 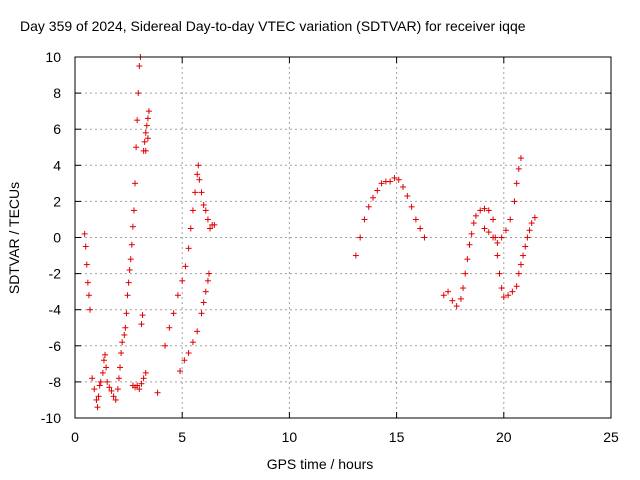 I want to click on x-tick-label: 15, so click(x=397, y=437).